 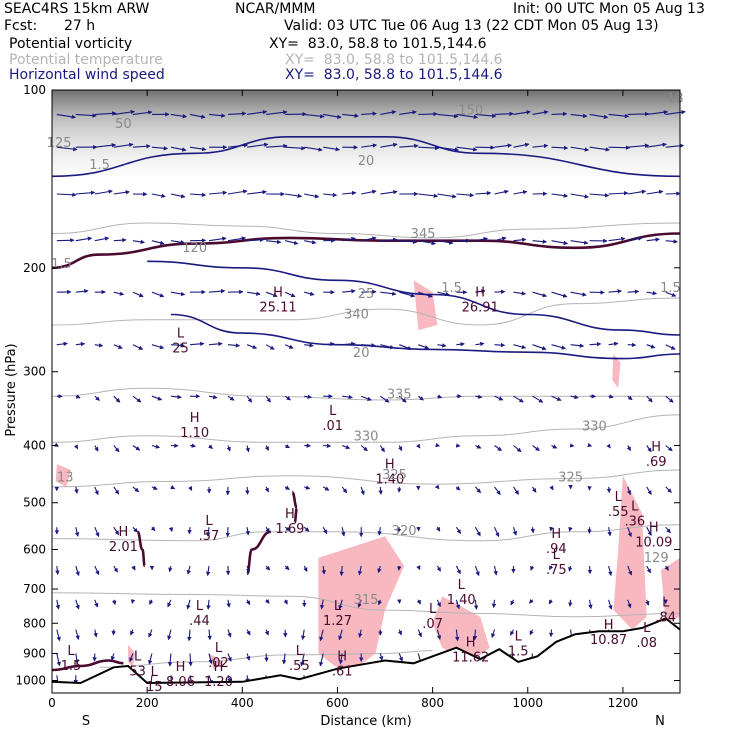 What do you see at coordinates (480, 308) in the screenshot?
I see `extremum-value: 26.91` at bounding box center [480, 308].